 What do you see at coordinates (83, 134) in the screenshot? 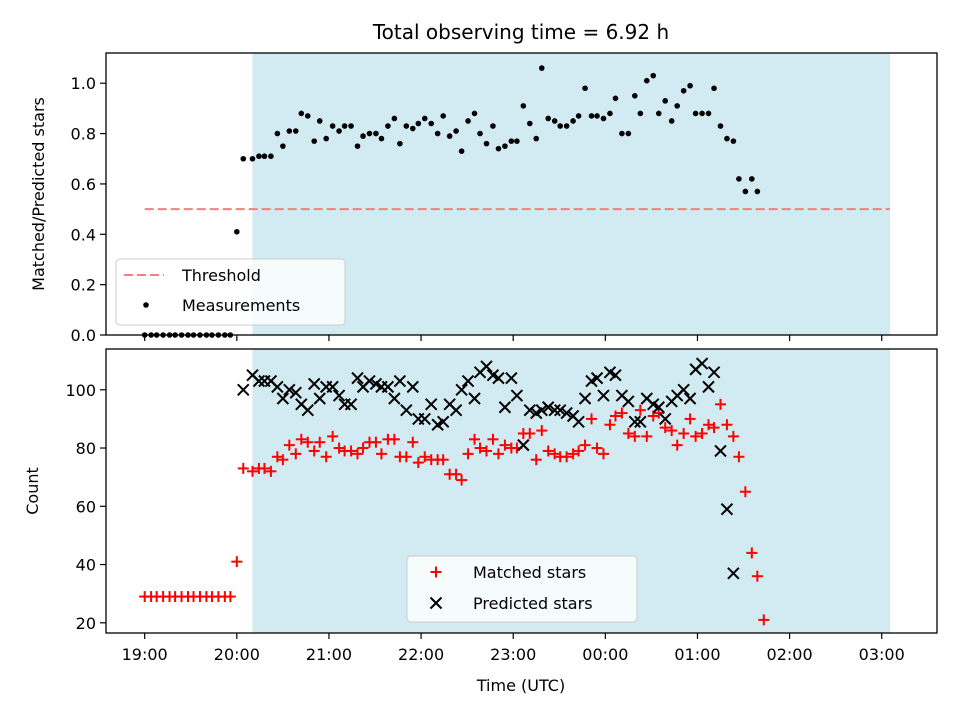
I see `y-tick-label: 0.8` at bounding box center [83, 134].